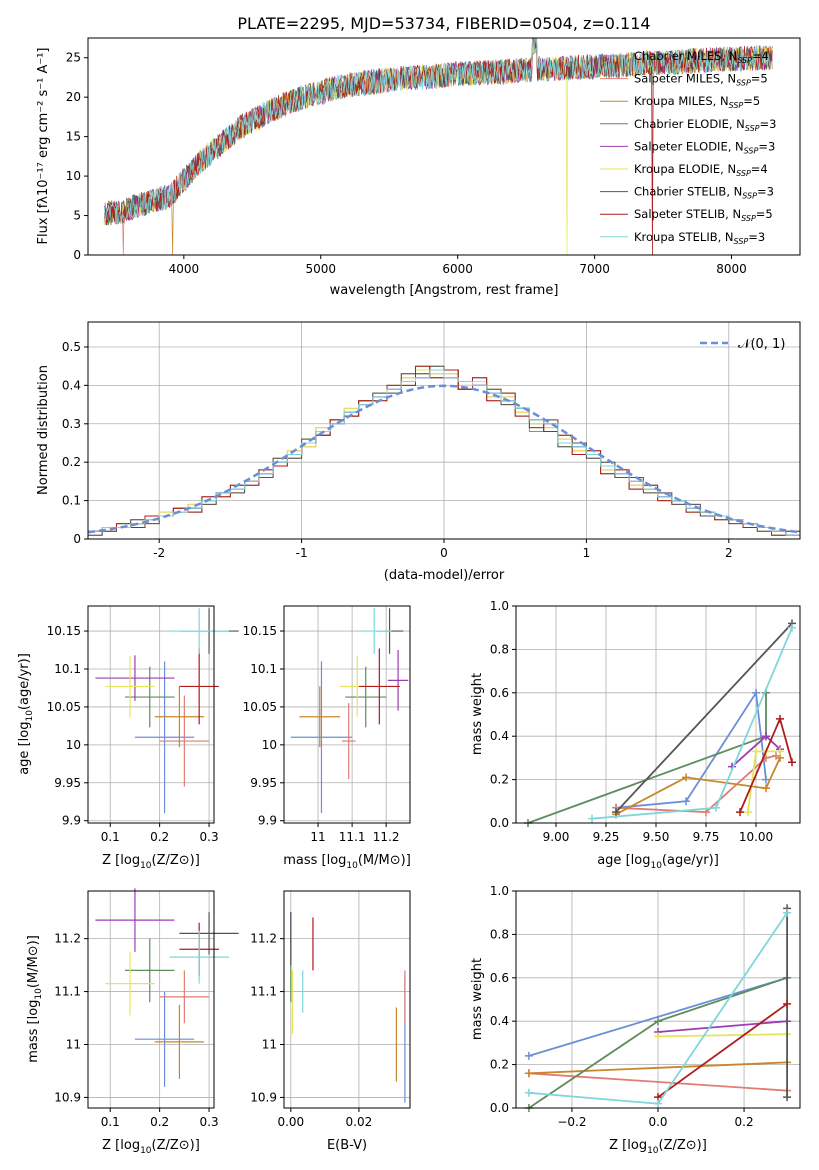 The image size is (819, 1170). What do you see at coordinates (151, 1147) in the screenshot?
I see `mass-vs-z-xlabel: Z [log10(Z/Z⊙)]` at bounding box center [151, 1147].